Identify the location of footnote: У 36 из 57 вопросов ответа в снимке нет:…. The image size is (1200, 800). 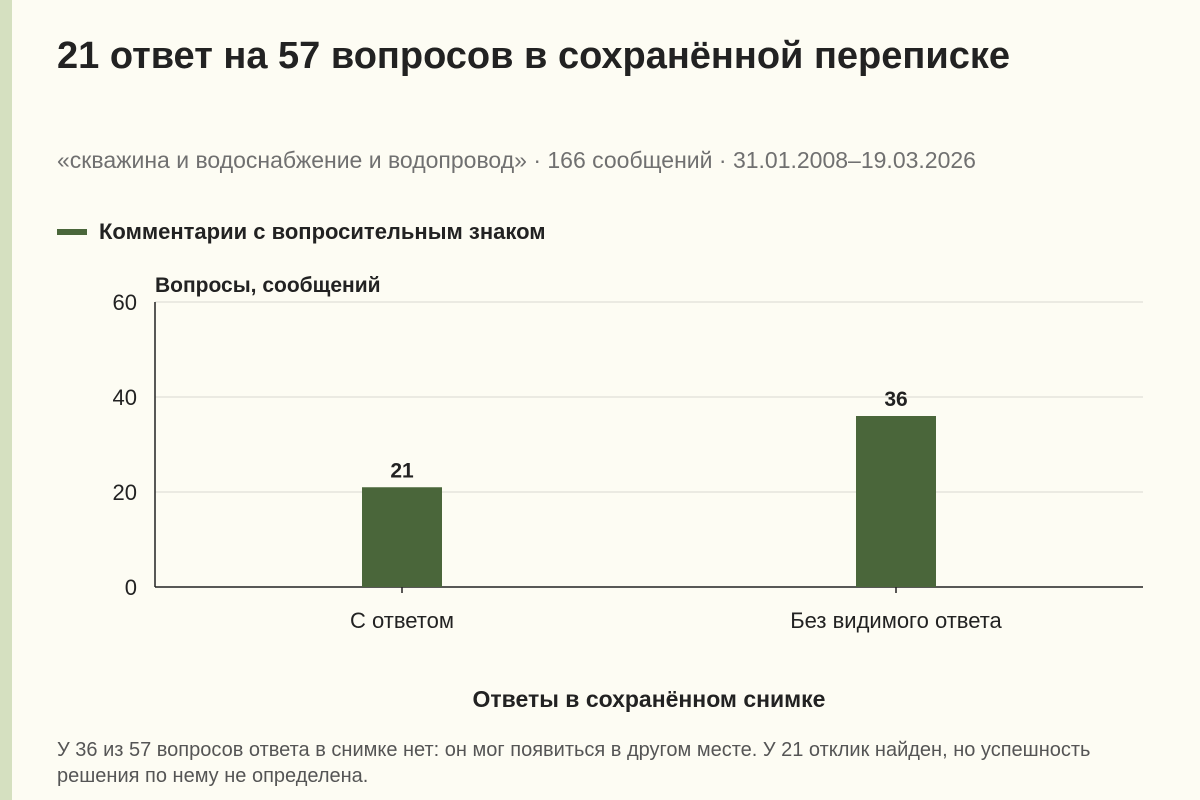
(574, 763).